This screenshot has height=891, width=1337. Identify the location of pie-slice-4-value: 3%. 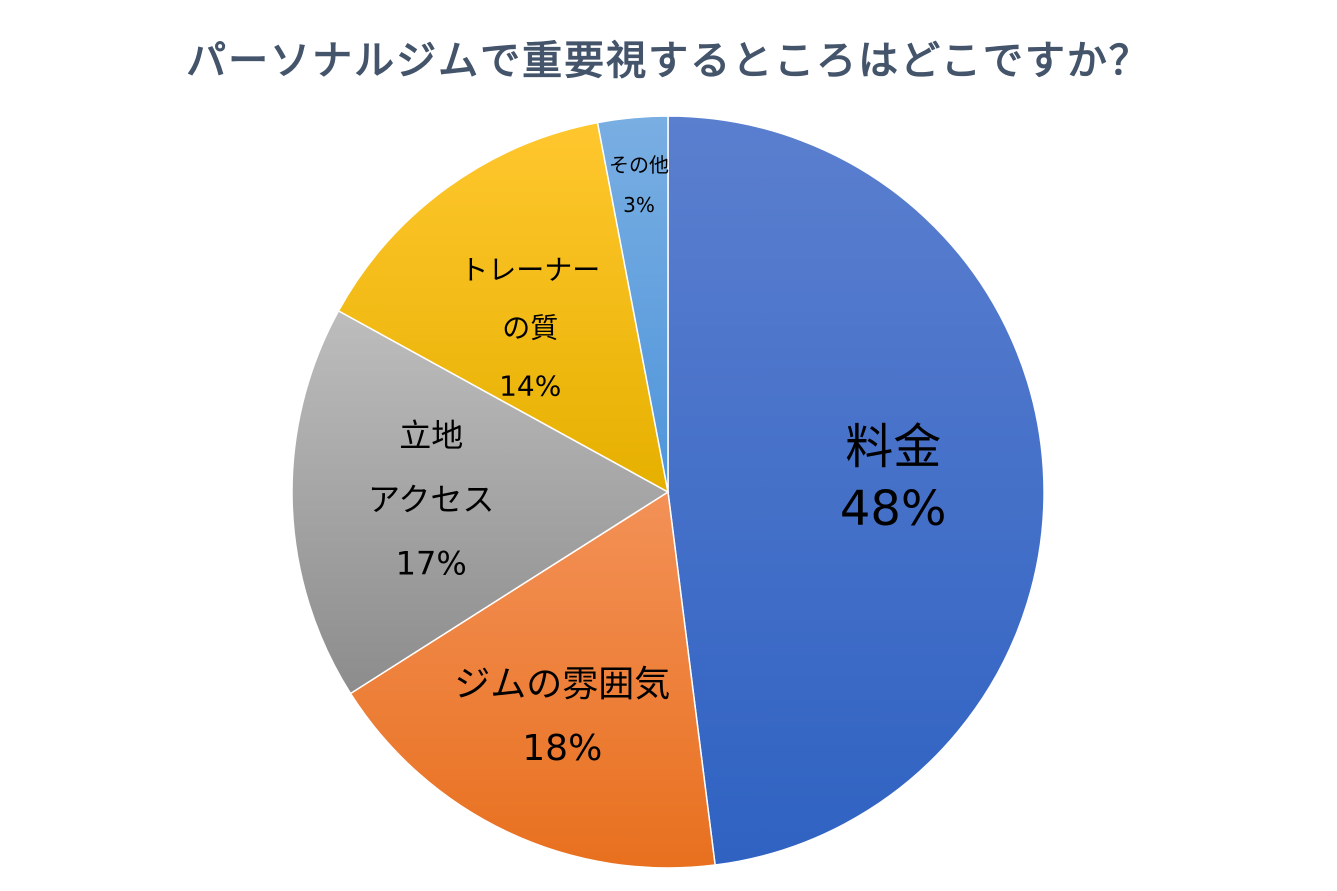
(639, 205).